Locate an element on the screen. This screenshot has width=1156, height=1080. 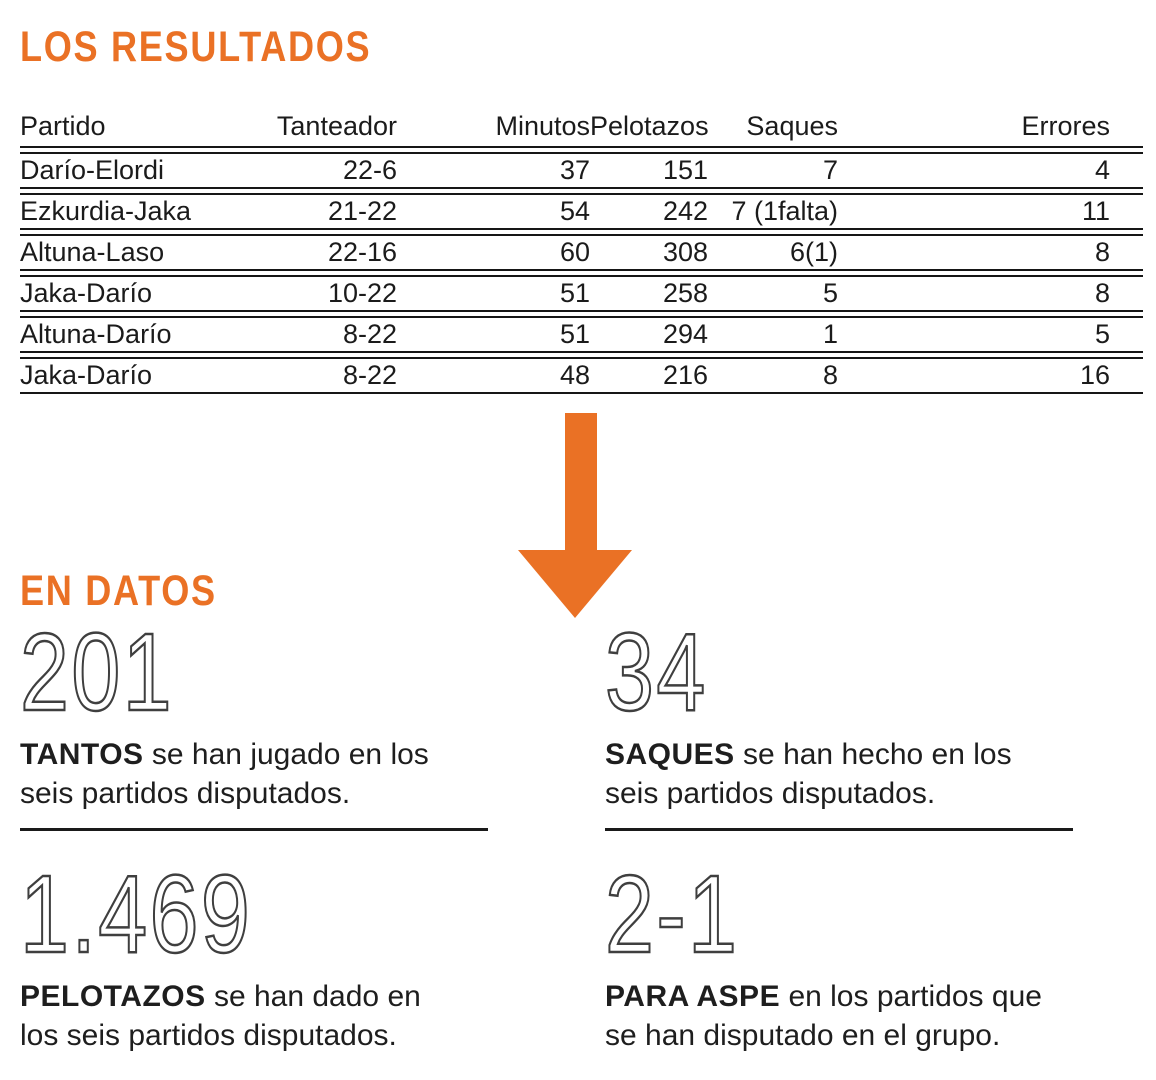
cell-partido: Darío-Elordi is located at coordinates (135, 170).